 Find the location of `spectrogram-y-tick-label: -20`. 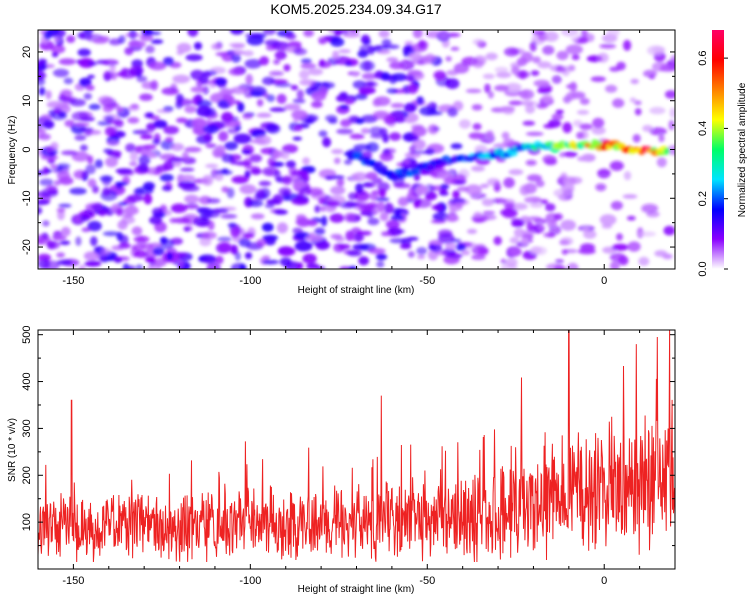

spectrogram-y-tick-label: -20 is located at coordinates (27, 247).